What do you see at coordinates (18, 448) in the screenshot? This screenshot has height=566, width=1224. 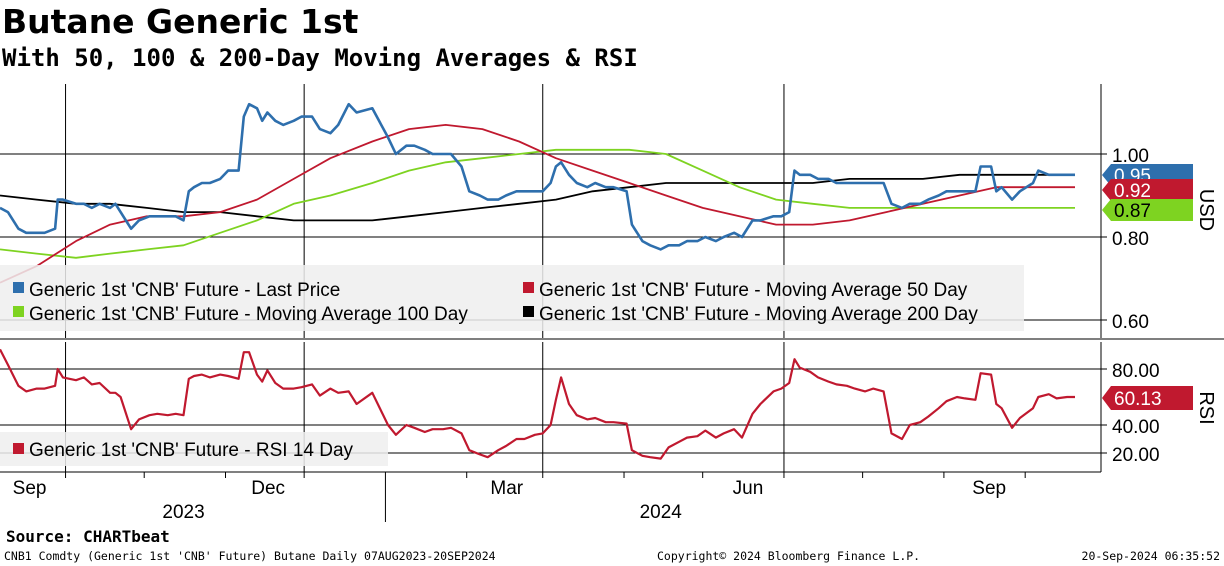 I see `legend-swatch-rsi` at bounding box center [18, 448].